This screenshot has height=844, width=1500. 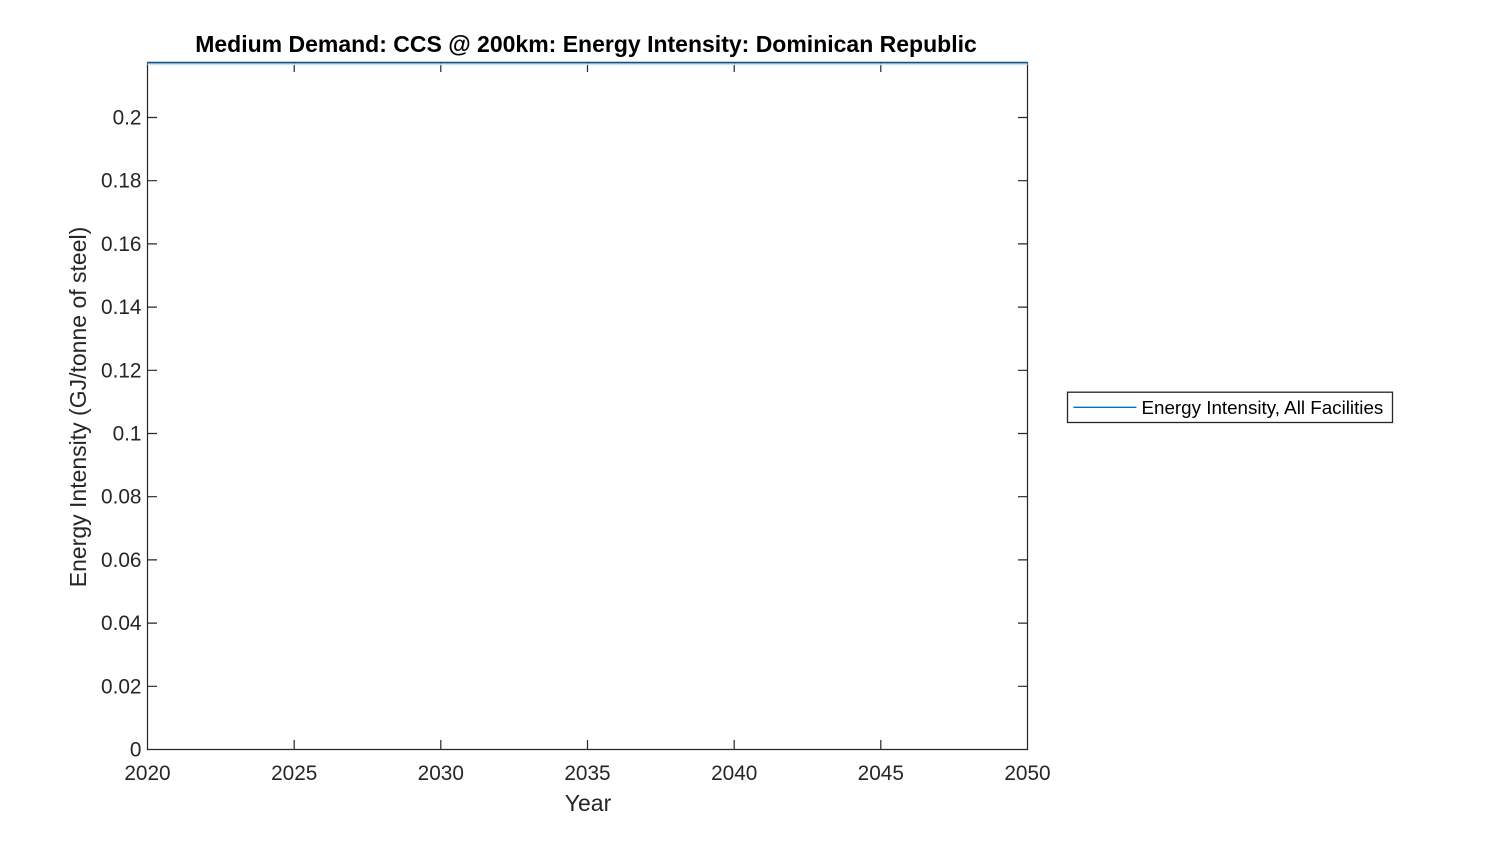 I want to click on svg-text: 0, so click(x=136, y=750).